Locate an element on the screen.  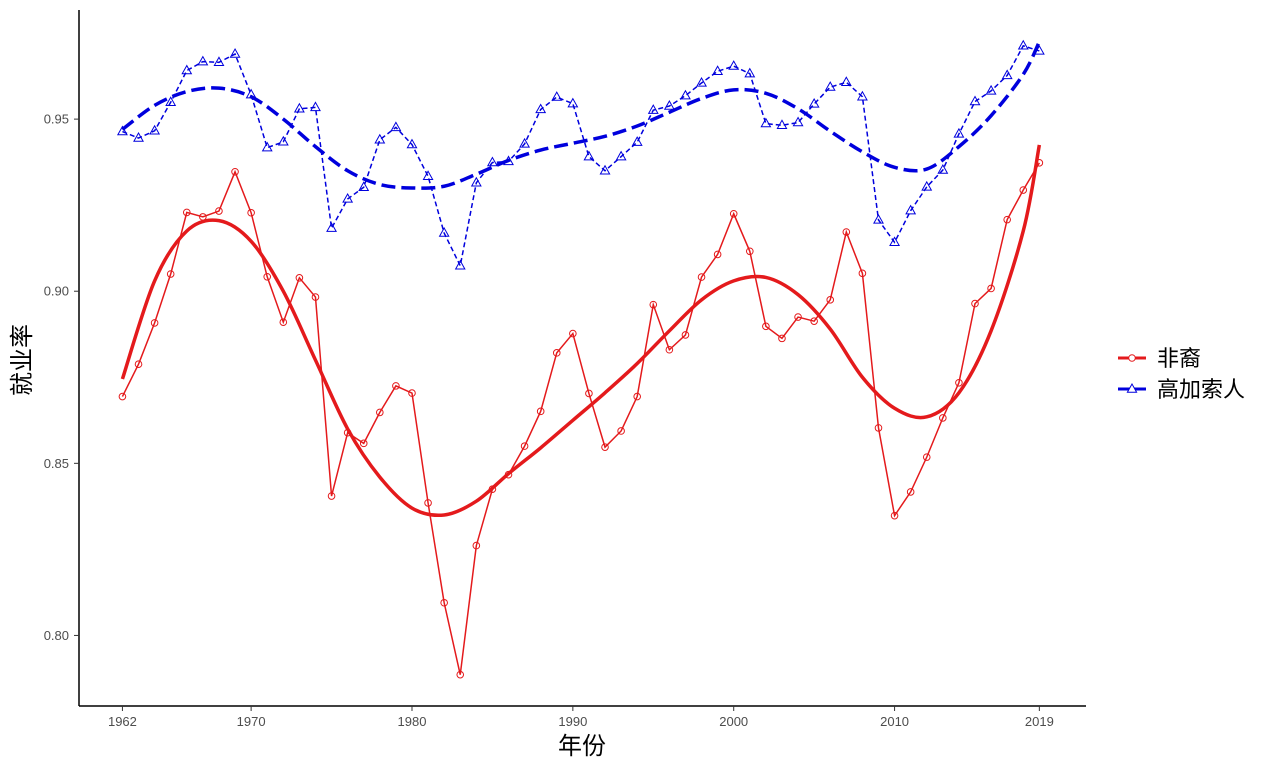
y-tick-label: 0.95 is located at coordinates (56, 119).